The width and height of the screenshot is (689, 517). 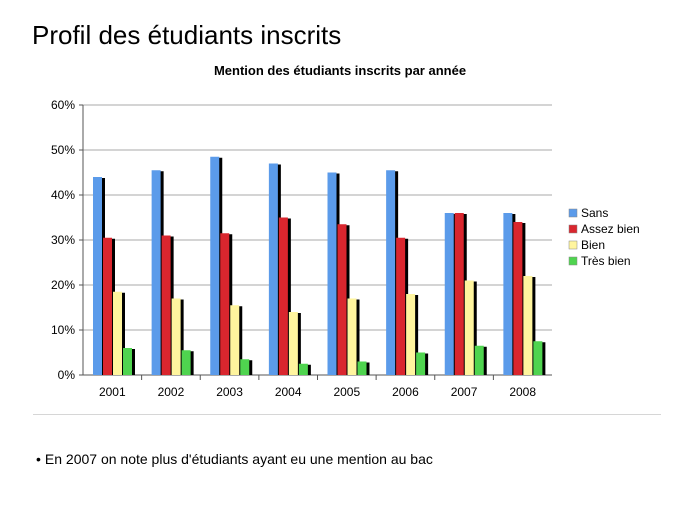 I want to click on x-tick-label: 2006, so click(x=405, y=392).